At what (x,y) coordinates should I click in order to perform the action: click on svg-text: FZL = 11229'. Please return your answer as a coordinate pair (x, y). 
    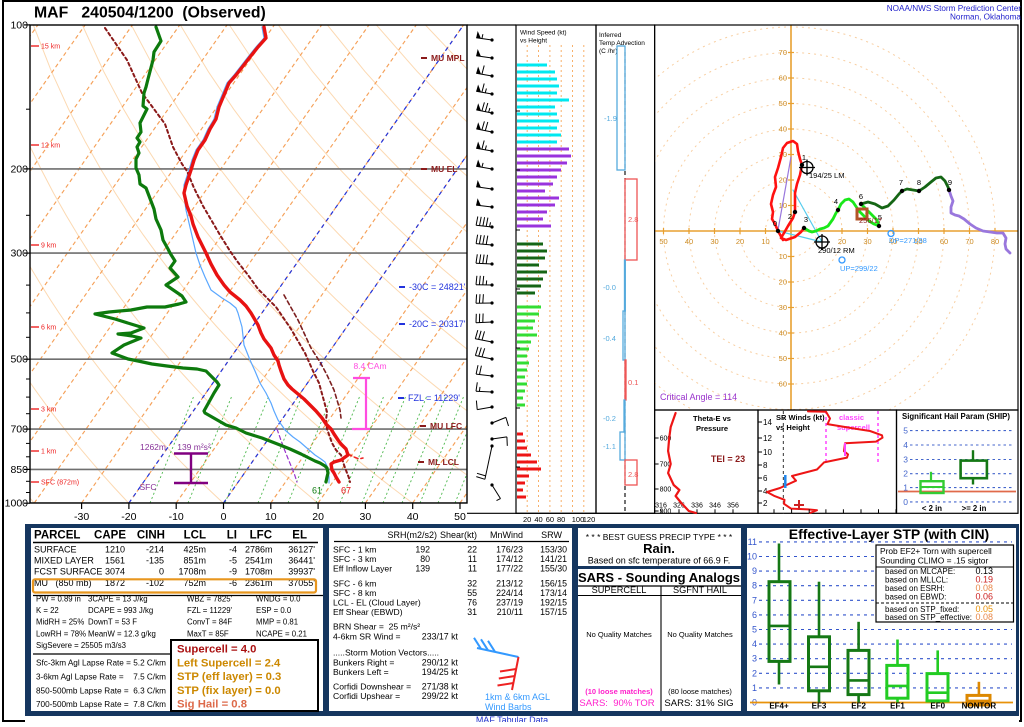
    Looking at the image, I should click on (210, 610).